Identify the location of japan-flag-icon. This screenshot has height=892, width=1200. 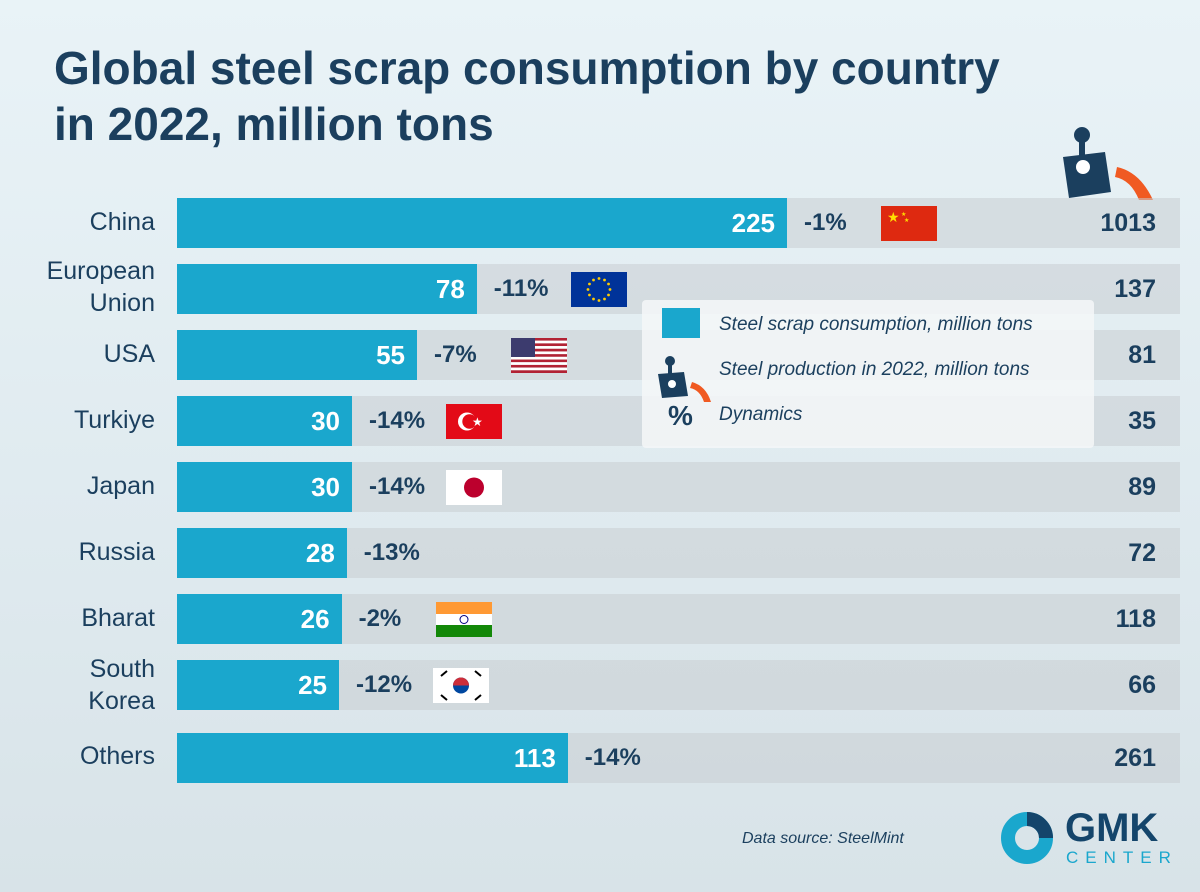
(474, 487).